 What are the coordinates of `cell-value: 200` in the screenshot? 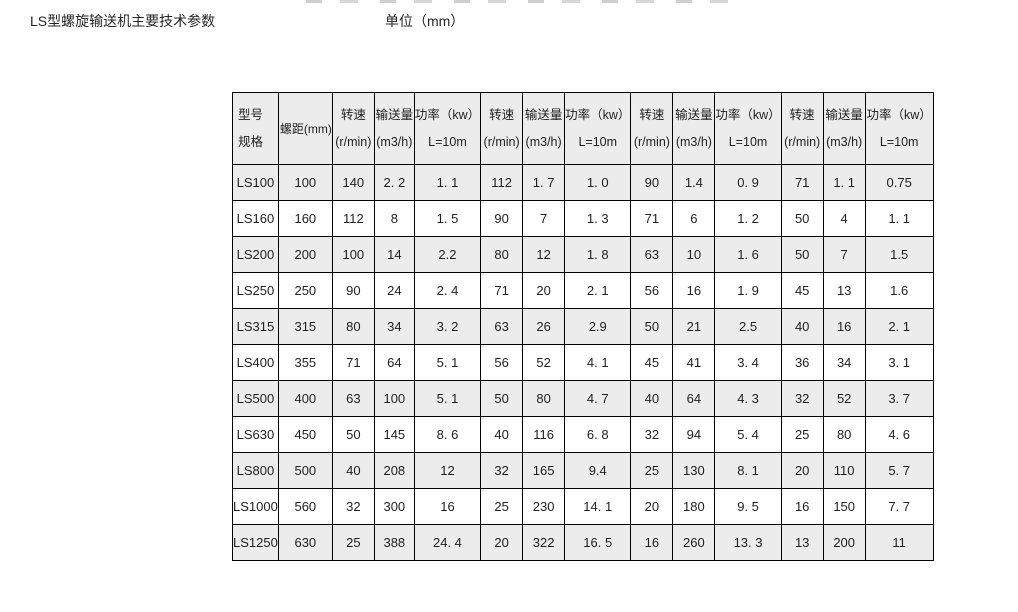 It's located at (844, 542).